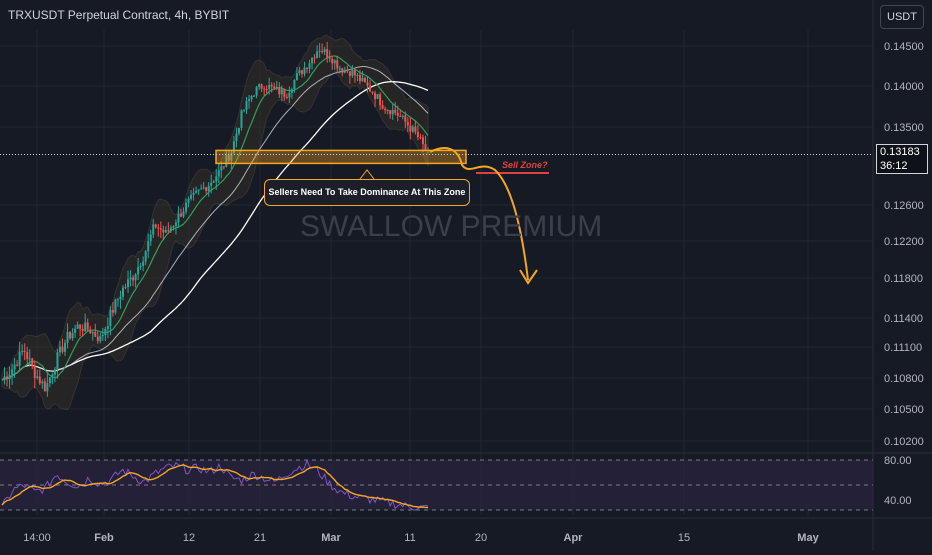  What do you see at coordinates (119, 15) in the screenshot?
I see `chart-title: TRXUSDT Perpetual Contract, 4h, BYBIT` at bounding box center [119, 15].